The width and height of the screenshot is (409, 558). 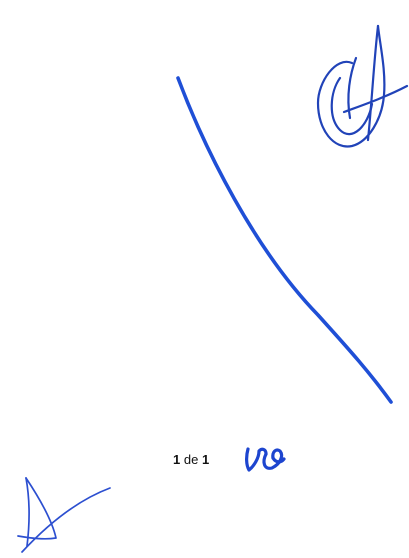 I want to click on signature-bottom-left, so click(x=64, y=515).